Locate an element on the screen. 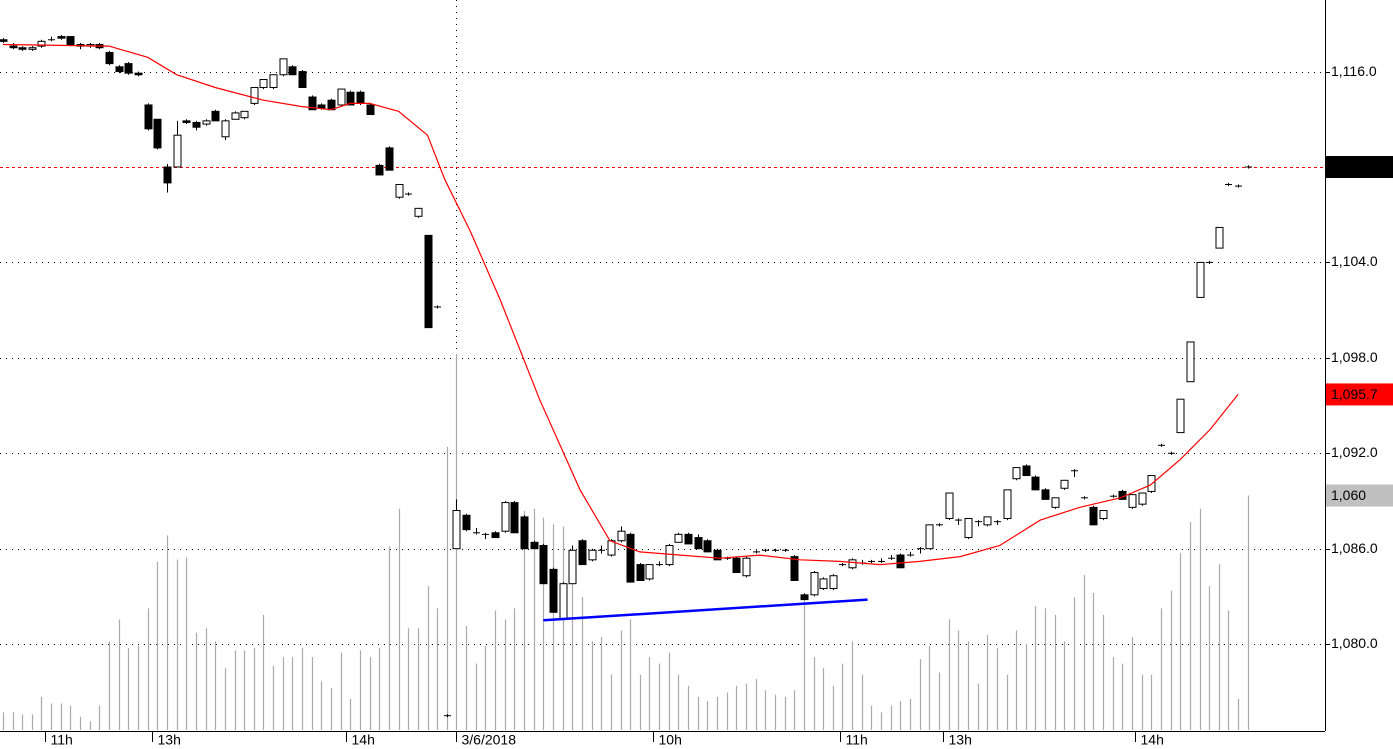 The width and height of the screenshot is (1393, 749). y-tick-label: 1,098.0 is located at coordinates (1354, 357).